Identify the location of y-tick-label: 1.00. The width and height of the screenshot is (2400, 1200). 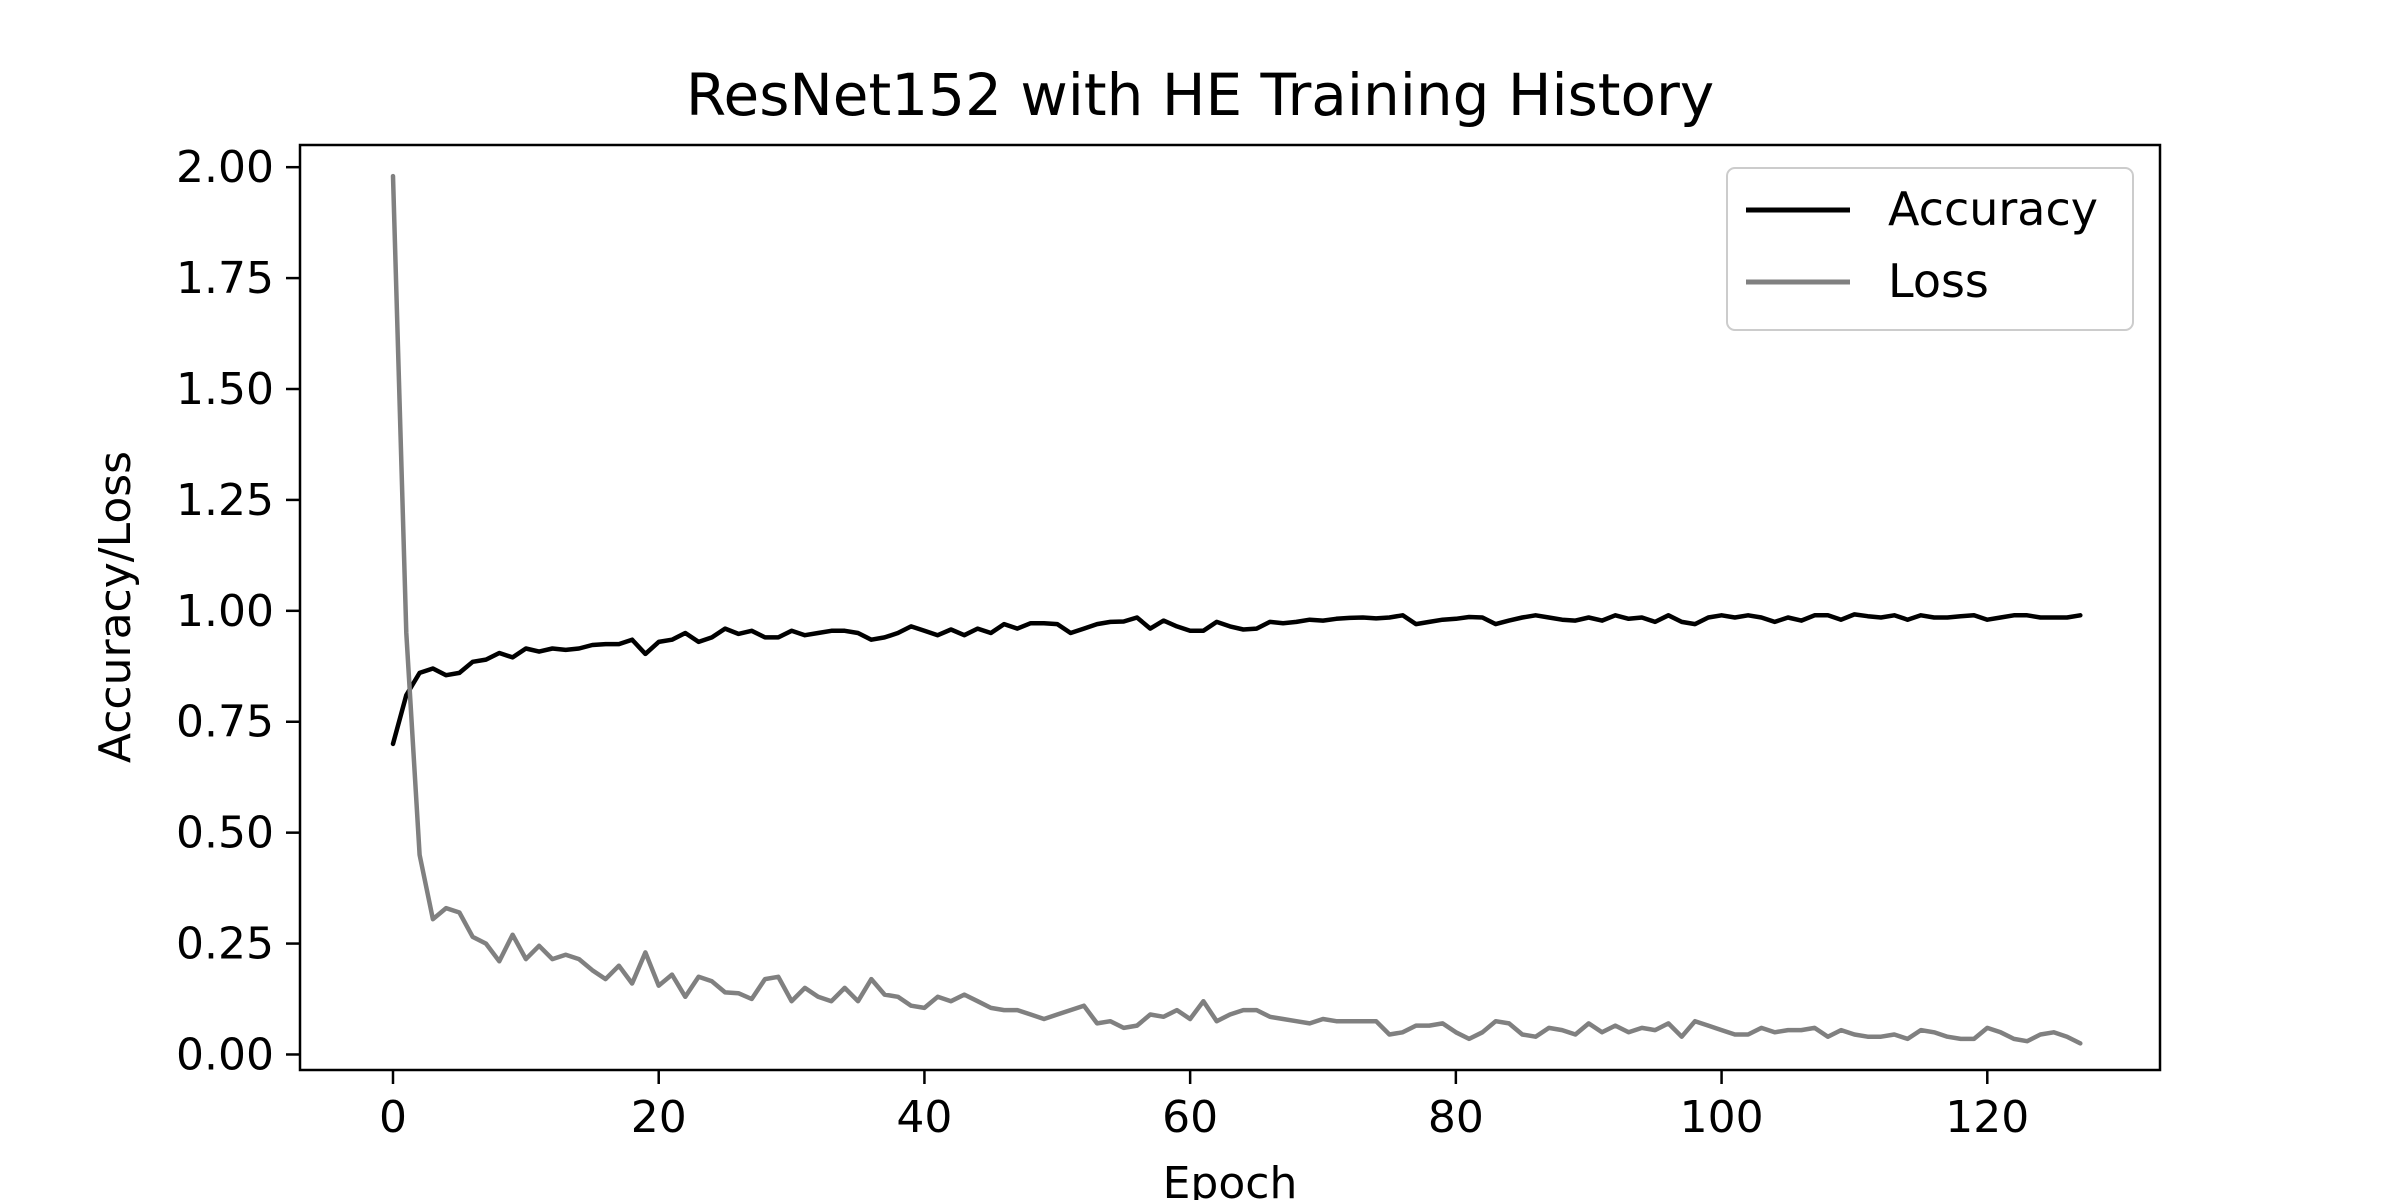
(225, 611).